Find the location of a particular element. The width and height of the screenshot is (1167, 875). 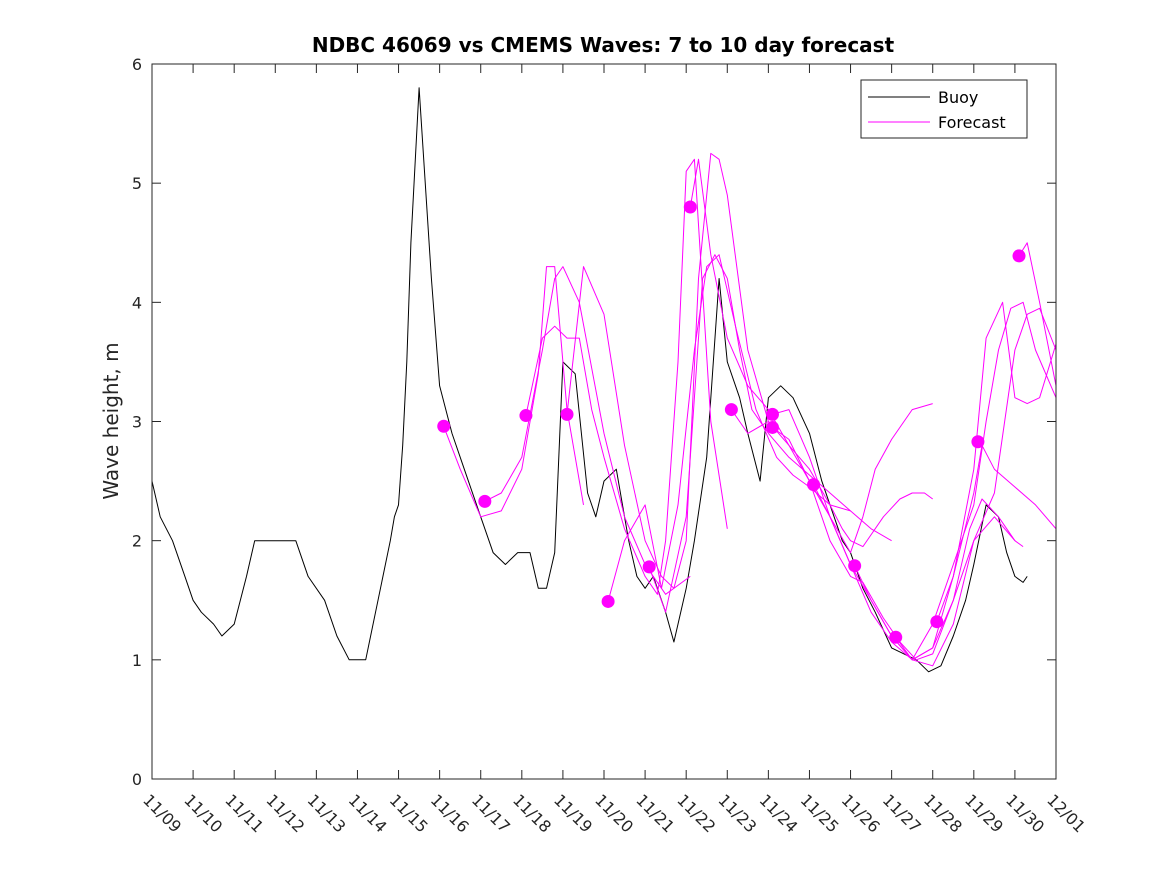

y-tick-label: 1 is located at coordinates (137, 660).